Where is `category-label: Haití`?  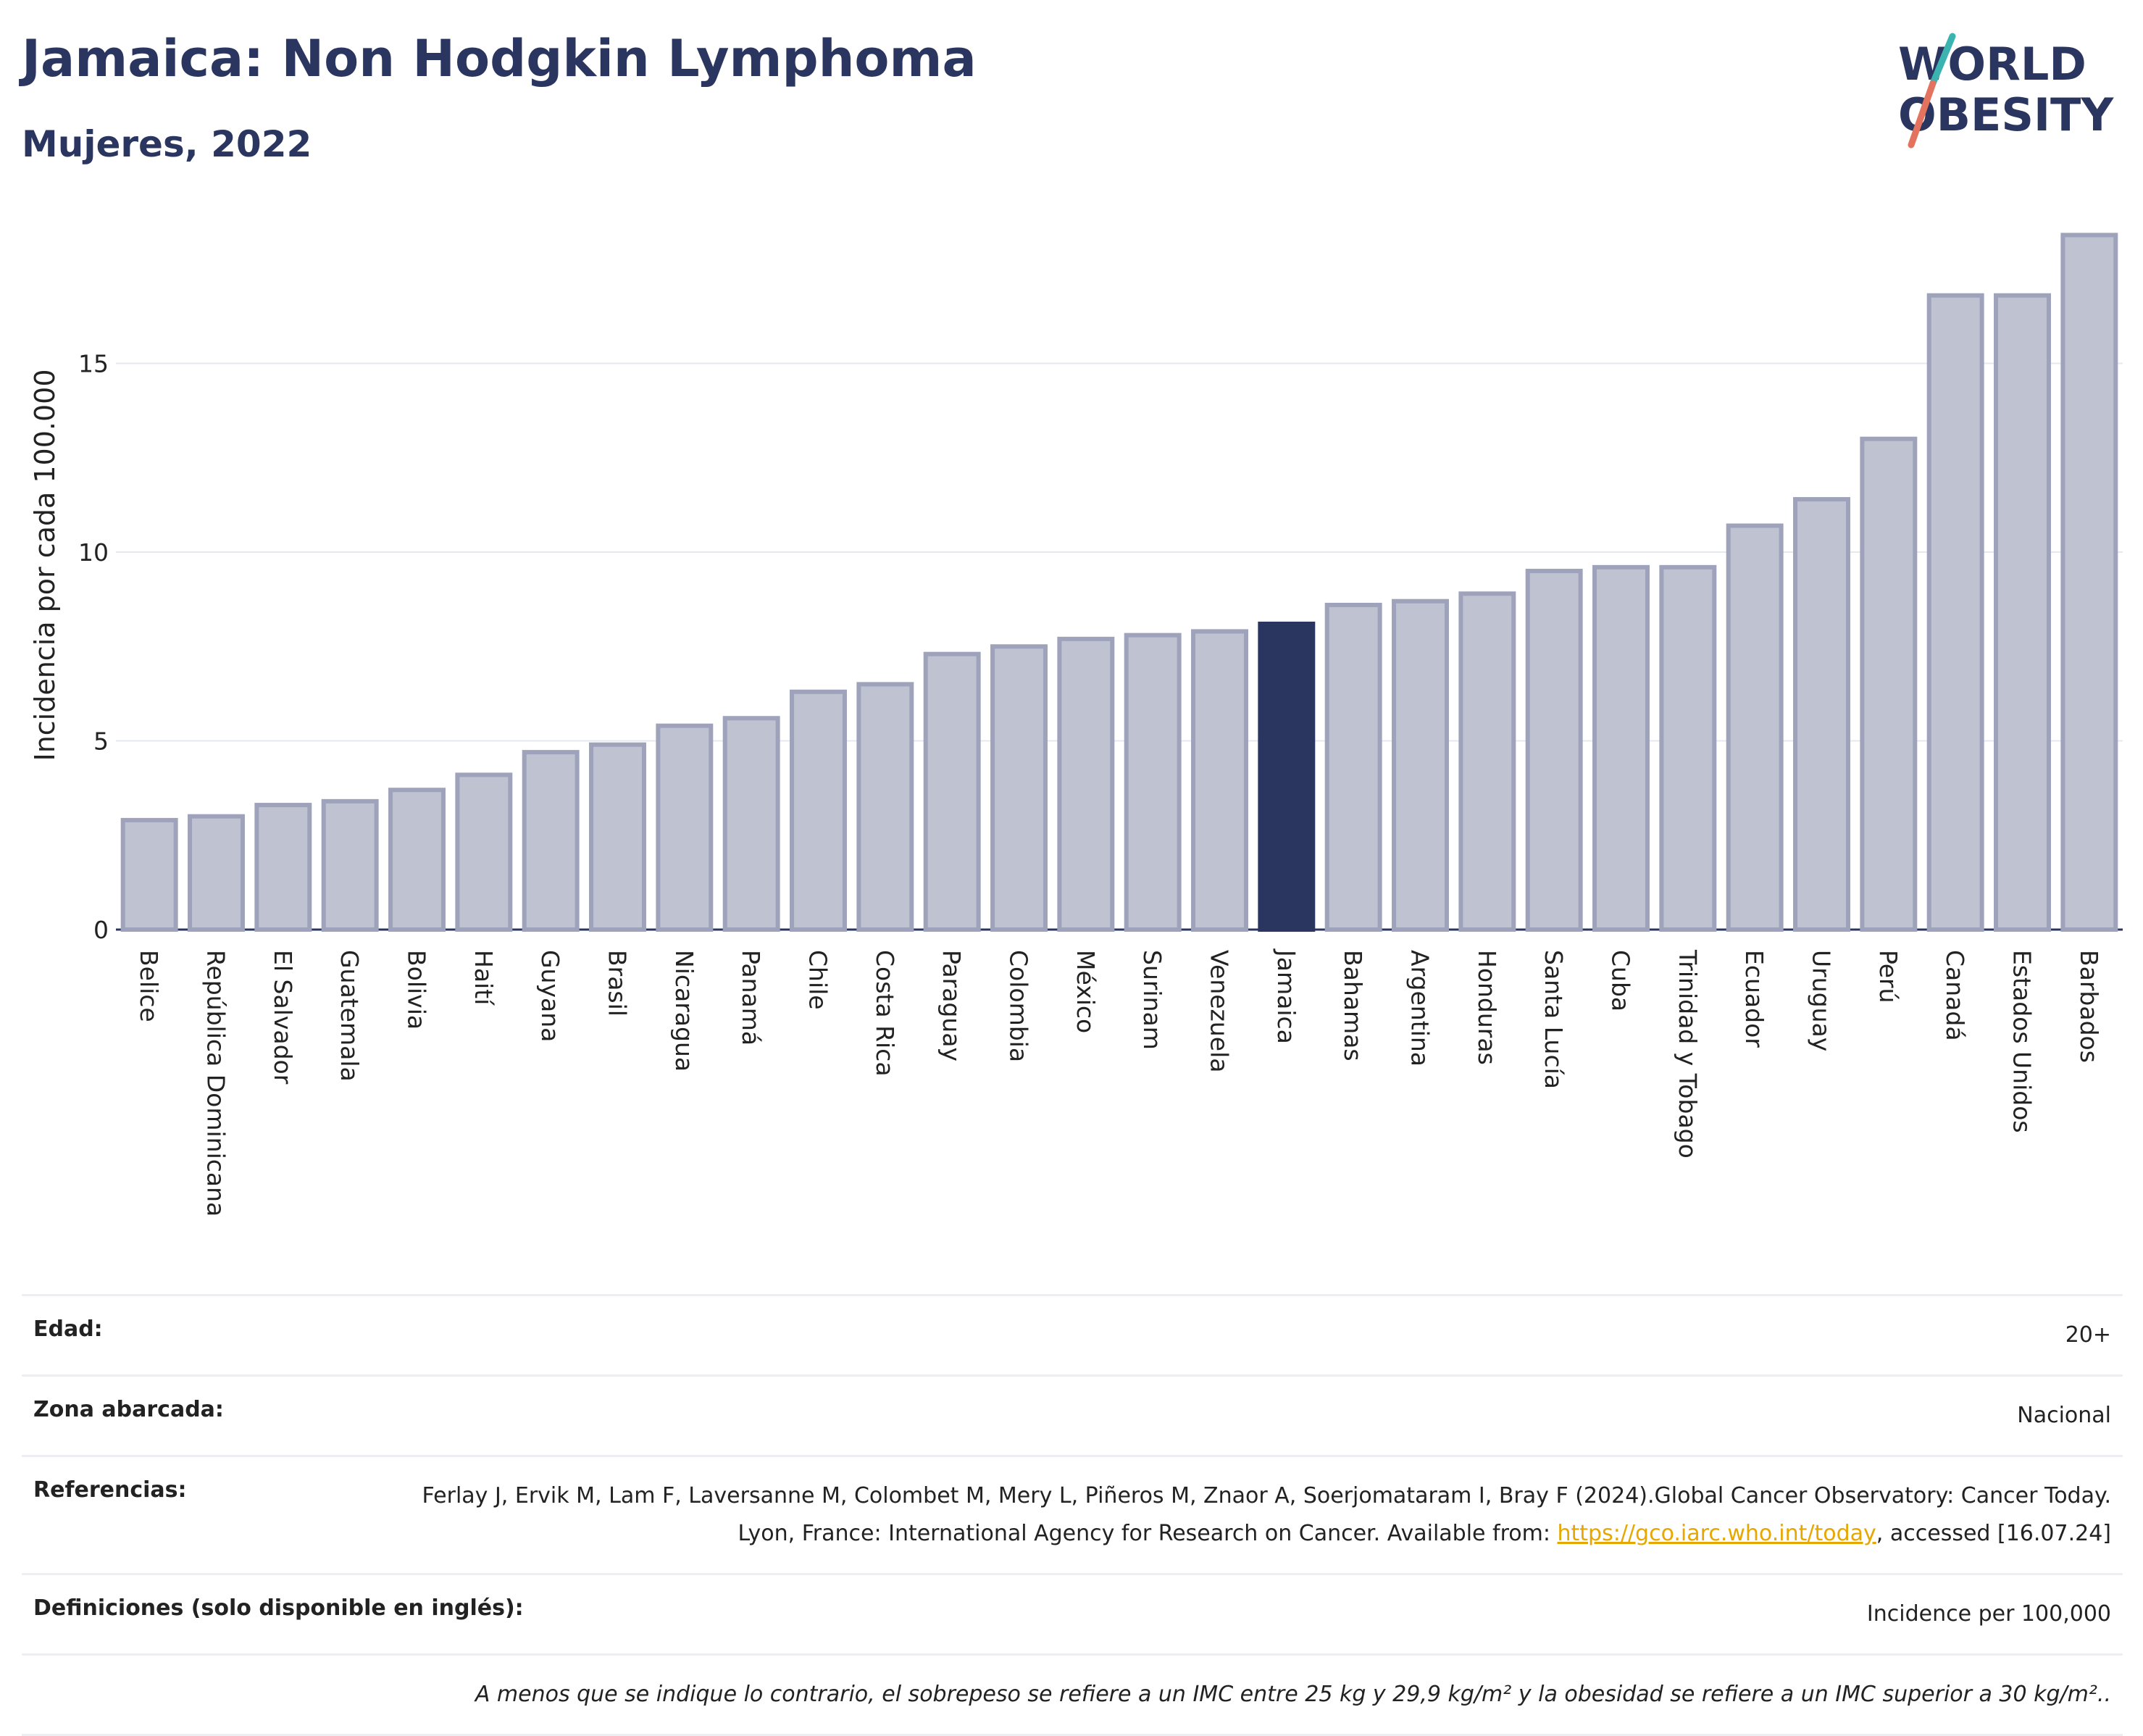
category-label: Haití is located at coordinates (484, 978).